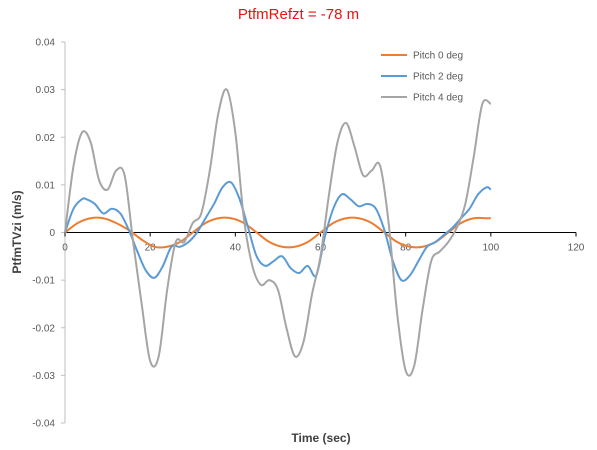 The width and height of the screenshot is (597, 450). Describe the element at coordinates (46, 43) in the screenshot. I see `y-tick-label: 0.04` at that location.